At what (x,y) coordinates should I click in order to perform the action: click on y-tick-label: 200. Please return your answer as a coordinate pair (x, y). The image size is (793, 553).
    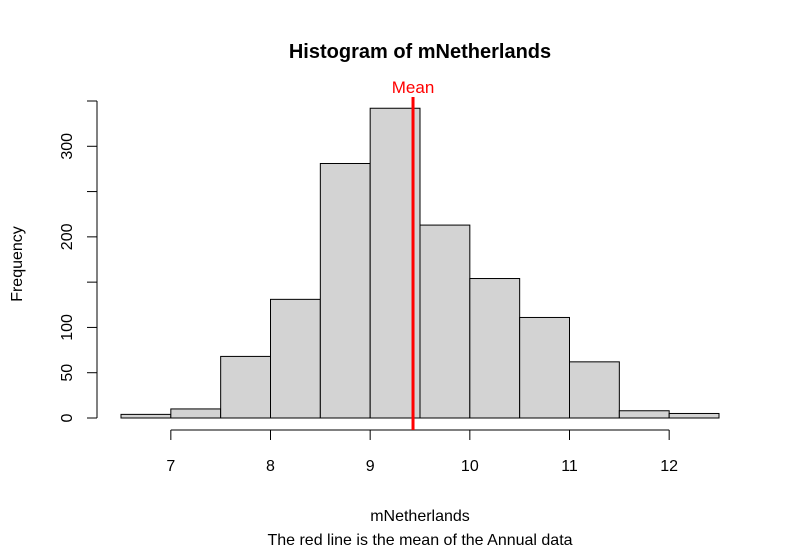
    Looking at the image, I should click on (67, 236).